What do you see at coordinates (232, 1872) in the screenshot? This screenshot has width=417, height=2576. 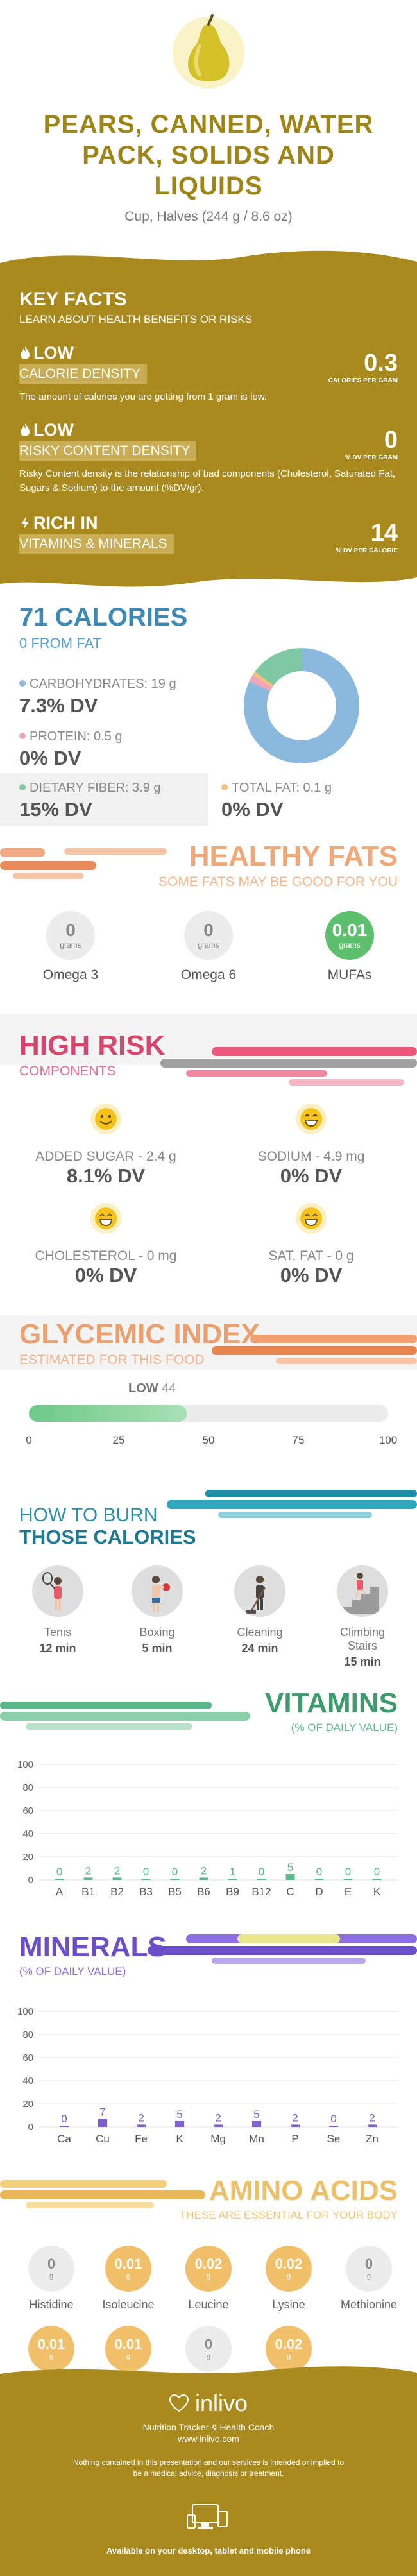 I see `bar-value-label: 1` at bounding box center [232, 1872].